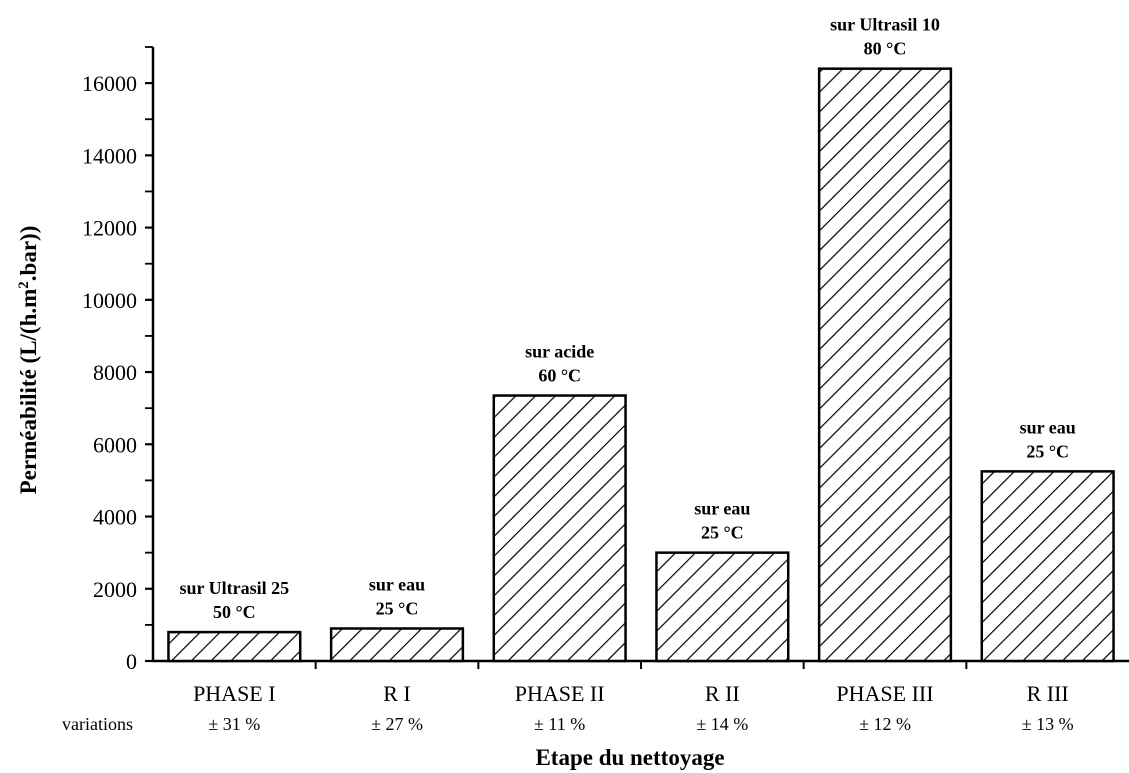 The height and width of the screenshot is (773, 1129). What do you see at coordinates (97, 724) in the screenshot?
I see `variations-label: variations` at bounding box center [97, 724].